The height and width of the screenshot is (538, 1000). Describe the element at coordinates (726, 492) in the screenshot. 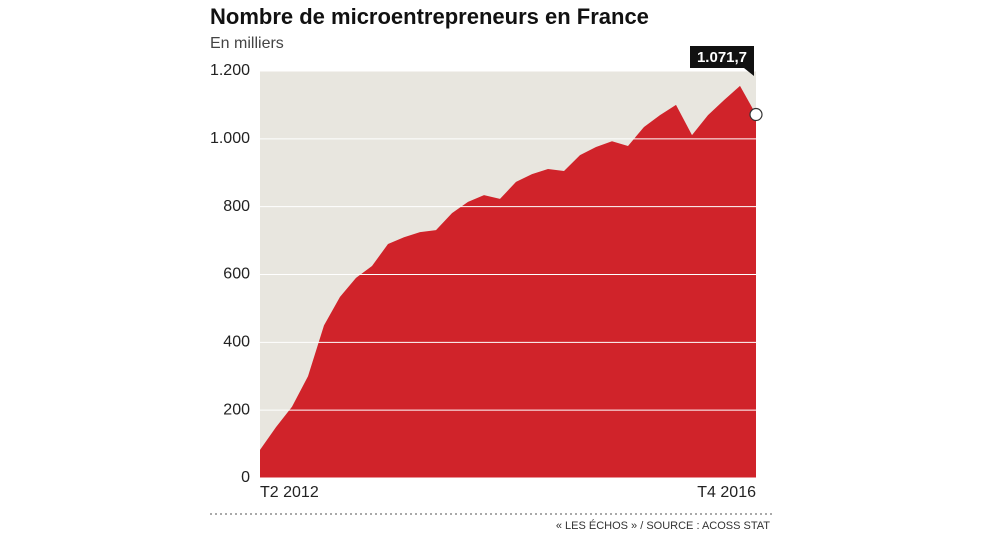

I see `x-tick-label: T4 2016` at that location.